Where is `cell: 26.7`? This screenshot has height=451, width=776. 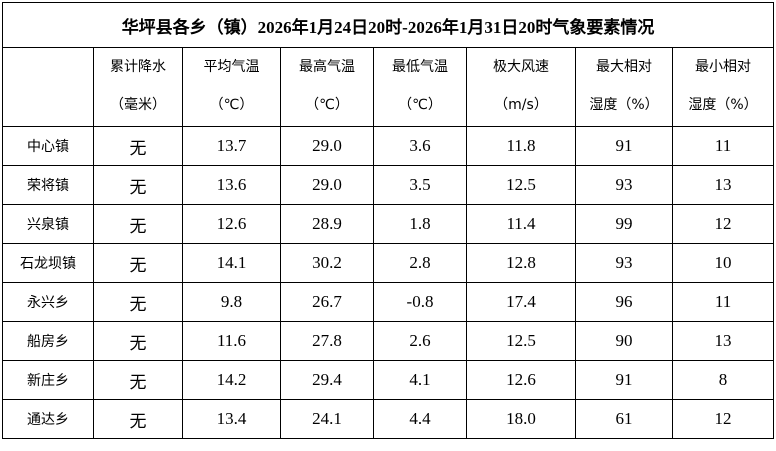 cell: 26.7 is located at coordinates (327, 302).